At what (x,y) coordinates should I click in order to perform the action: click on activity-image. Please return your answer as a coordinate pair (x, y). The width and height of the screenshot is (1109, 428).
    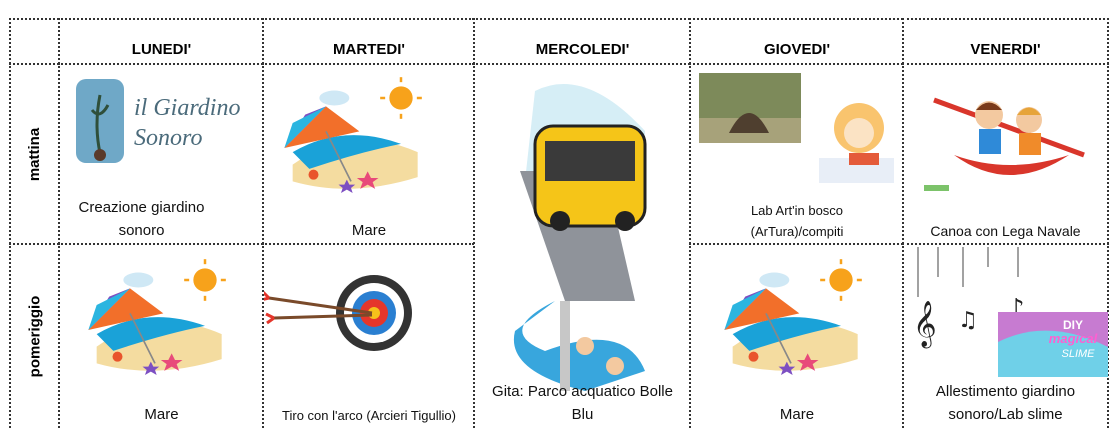
    Looking at the image, I should click on (796, 128).